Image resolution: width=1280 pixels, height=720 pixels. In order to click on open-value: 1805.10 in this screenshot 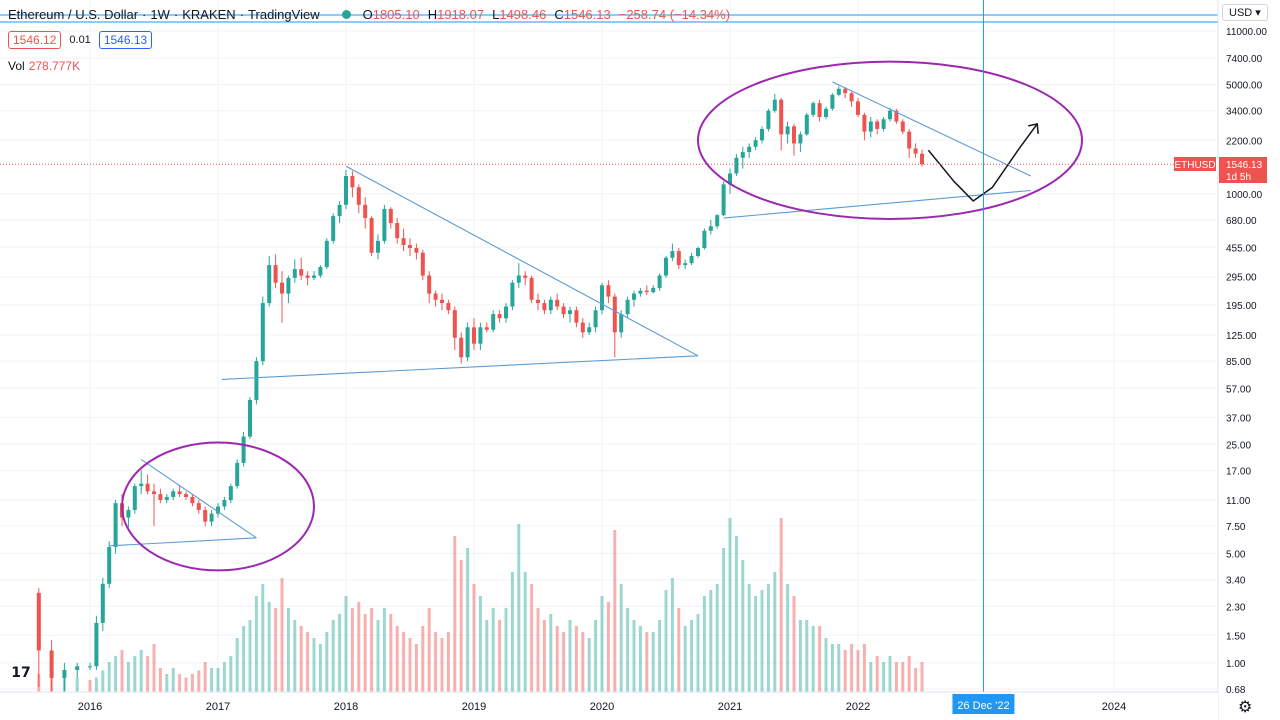, I will do `click(396, 14)`.